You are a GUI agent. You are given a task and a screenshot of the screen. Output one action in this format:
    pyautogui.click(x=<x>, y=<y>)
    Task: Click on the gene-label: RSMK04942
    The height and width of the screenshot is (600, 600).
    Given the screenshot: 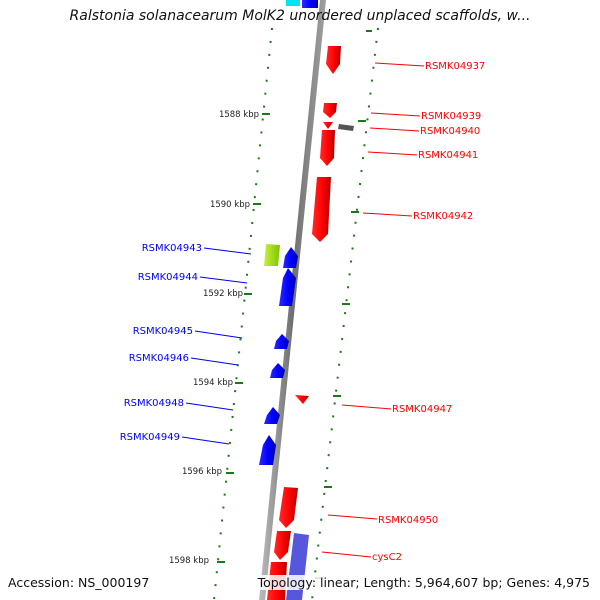 What is the action you would take?
    pyautogui.click(x=443, y=216)
    